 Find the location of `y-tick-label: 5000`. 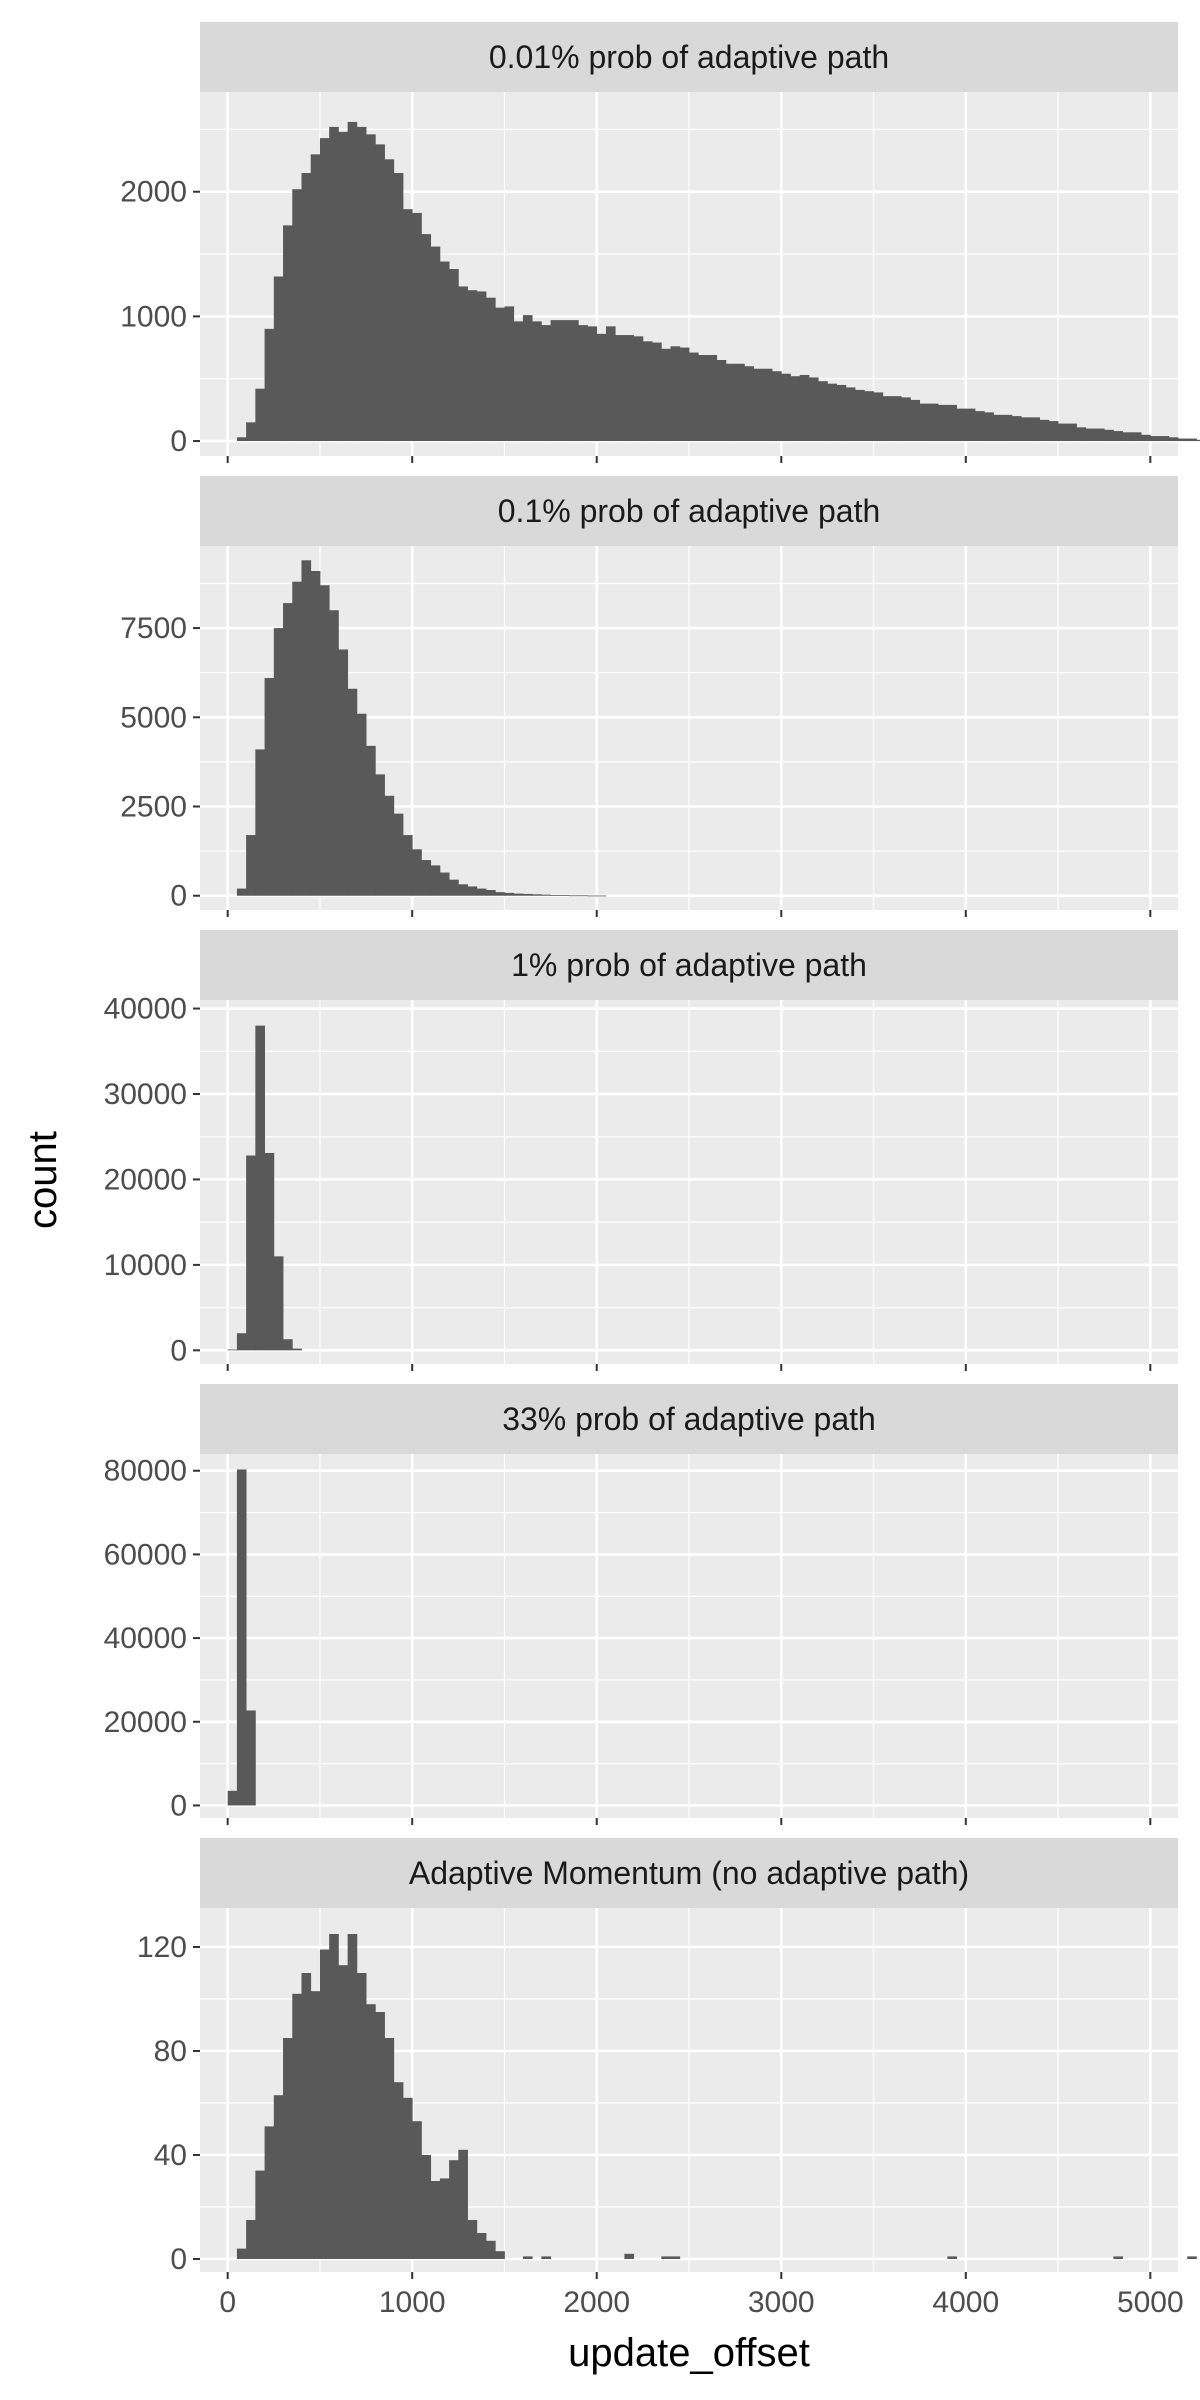

y-tick-label: 5000 is located at coordinates (153, 717).